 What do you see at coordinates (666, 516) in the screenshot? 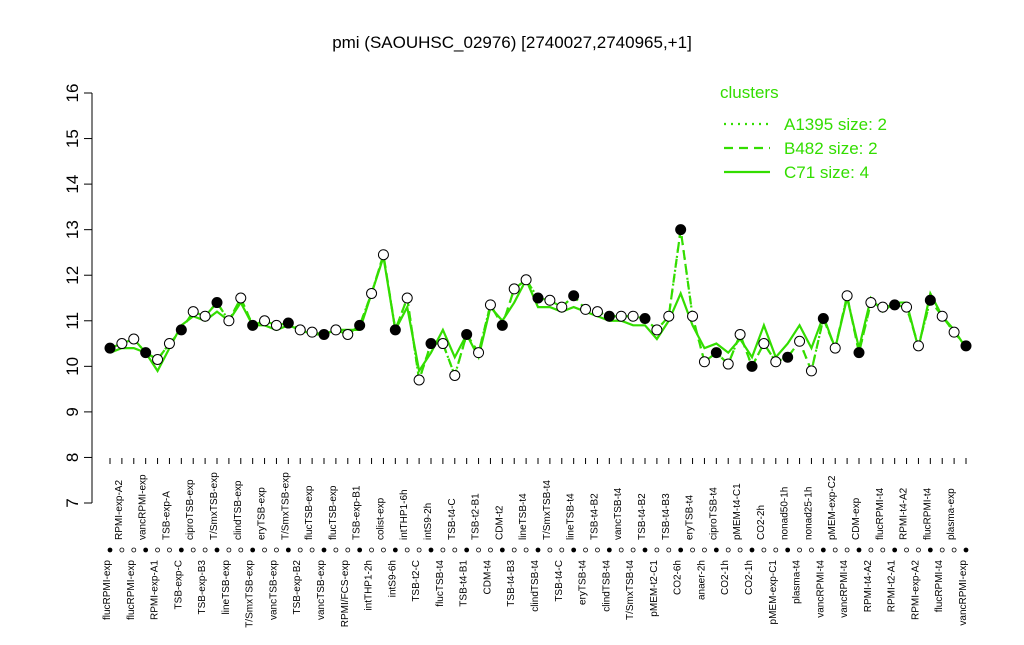
I see `x-tick-label: TSB-t4-B3` at bounding box center [666, 516].